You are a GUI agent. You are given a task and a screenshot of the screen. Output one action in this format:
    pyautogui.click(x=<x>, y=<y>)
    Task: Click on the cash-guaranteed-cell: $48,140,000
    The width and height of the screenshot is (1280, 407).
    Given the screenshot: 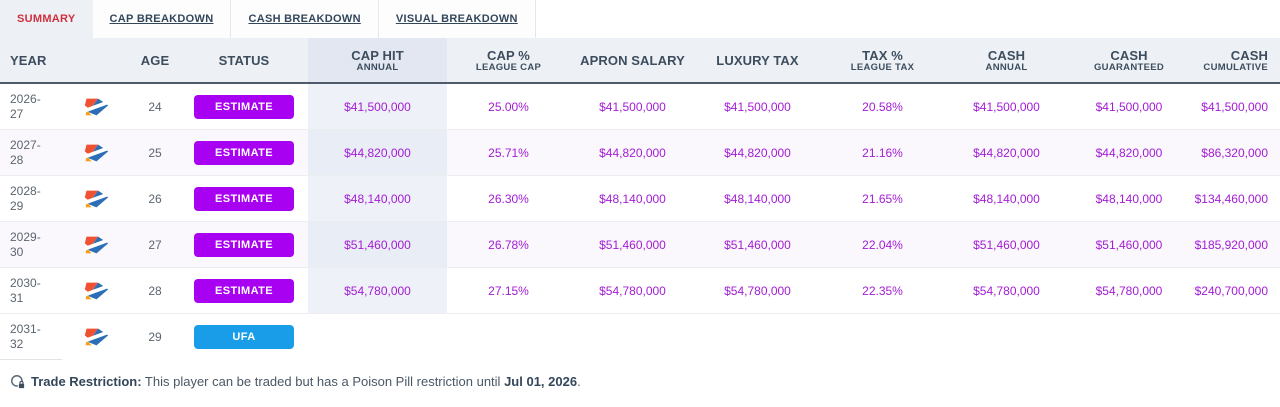 What is the action you would take?
    pyautogui.click(x=1129, y=198)
    